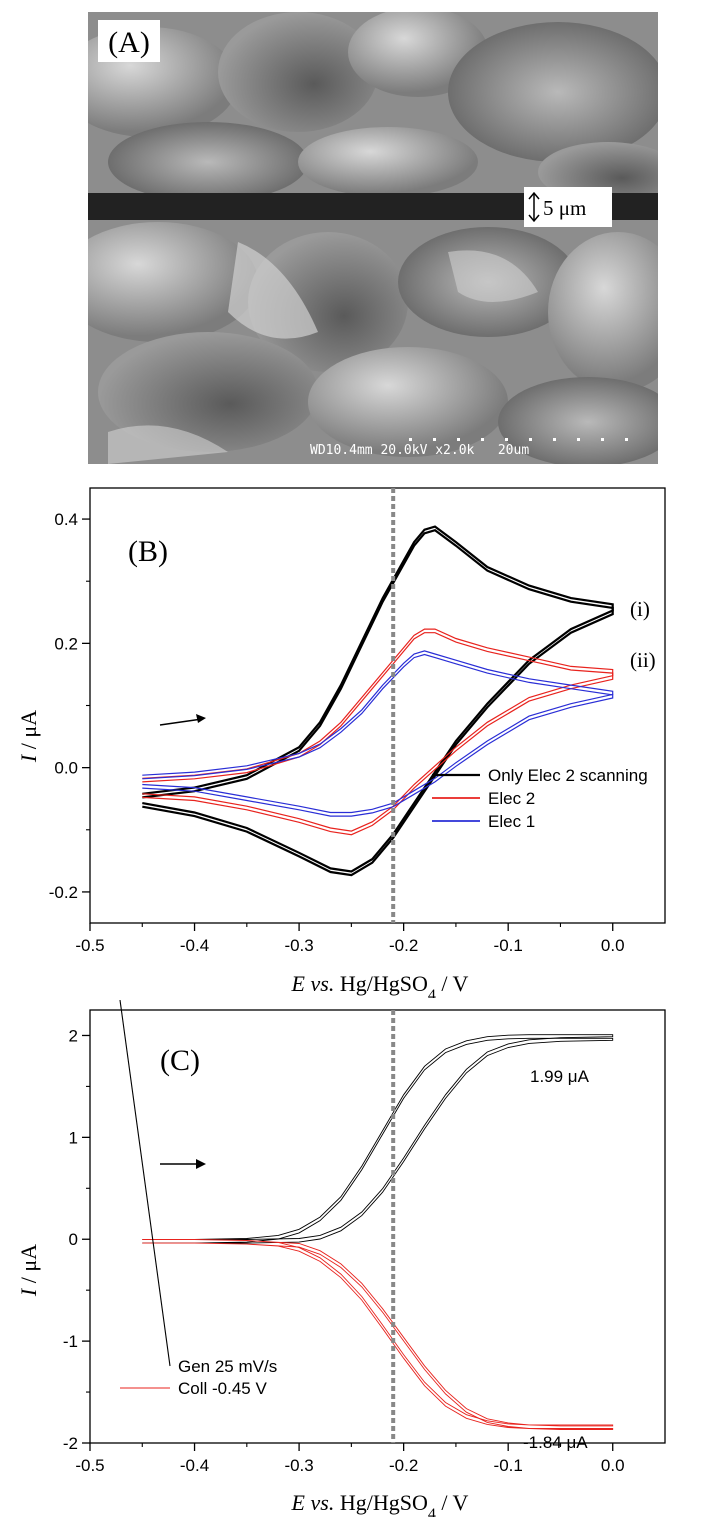 The width and height of the screenshot is (708, 1517). I want to click on y-tick-label: 0.4, so click(66, 519).